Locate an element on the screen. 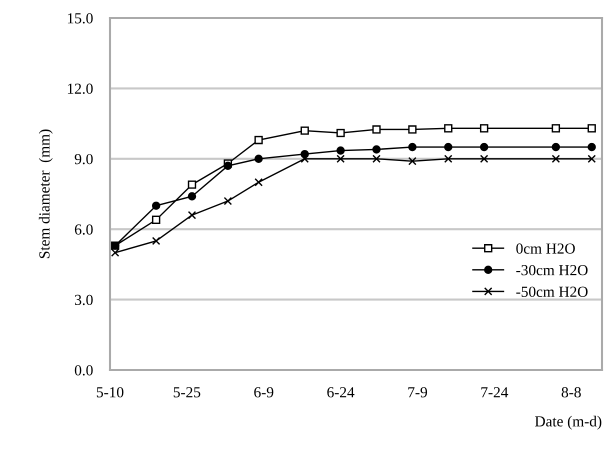  x-tick-label: 7-24 is located at coordinates (494, 392).